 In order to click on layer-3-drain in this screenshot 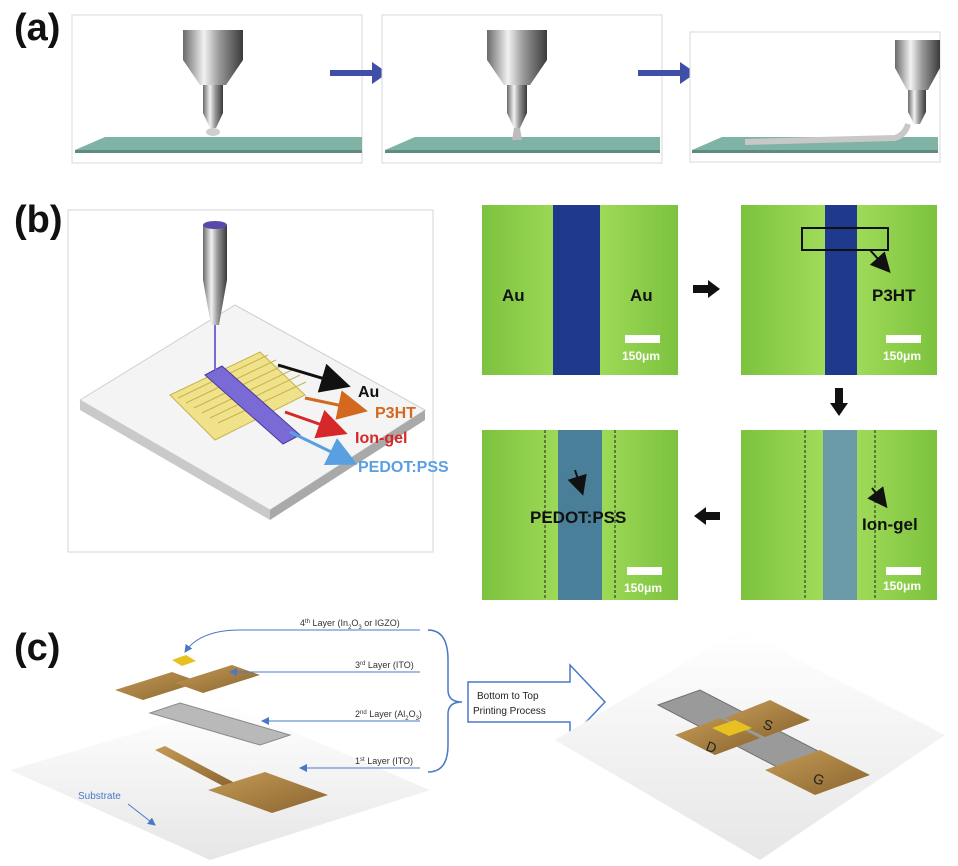, I will do `click(217, 679)`.